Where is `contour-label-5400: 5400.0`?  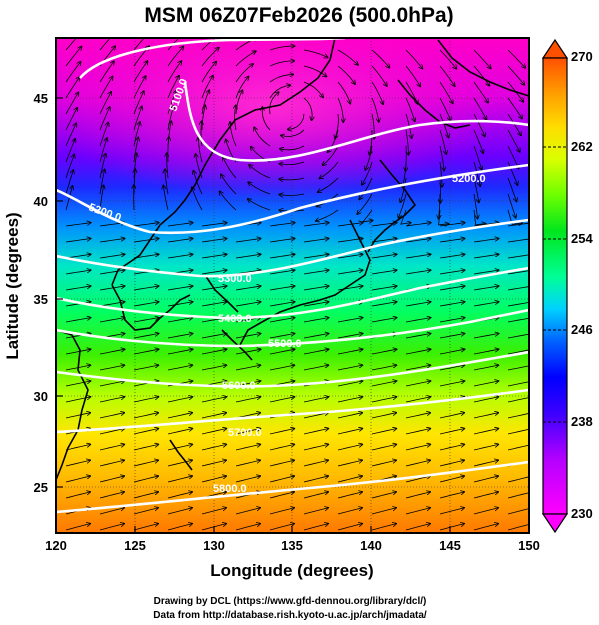 contour-label-5400: 5400.0 is located at coordinates (235, 319).